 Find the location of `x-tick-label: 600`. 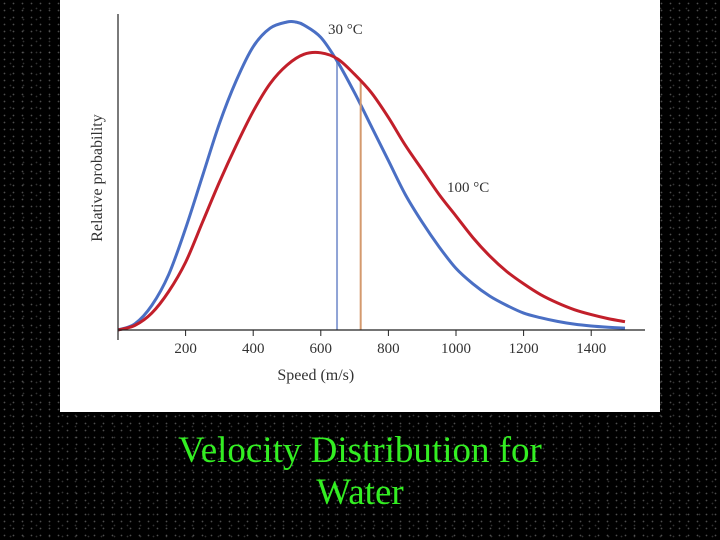

x-tick-label: 600 is located at coordinates (321, 349).